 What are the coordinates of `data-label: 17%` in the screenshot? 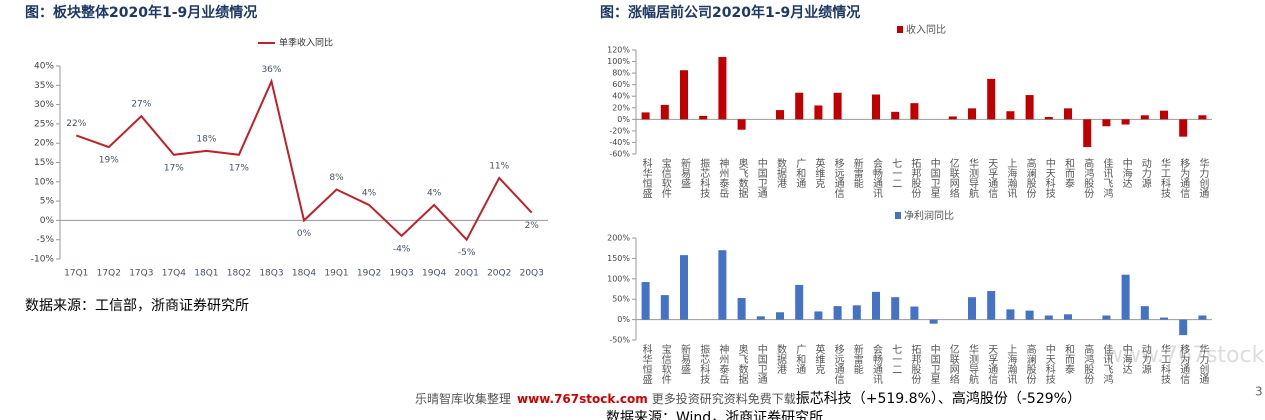 It's located at (174, 168).